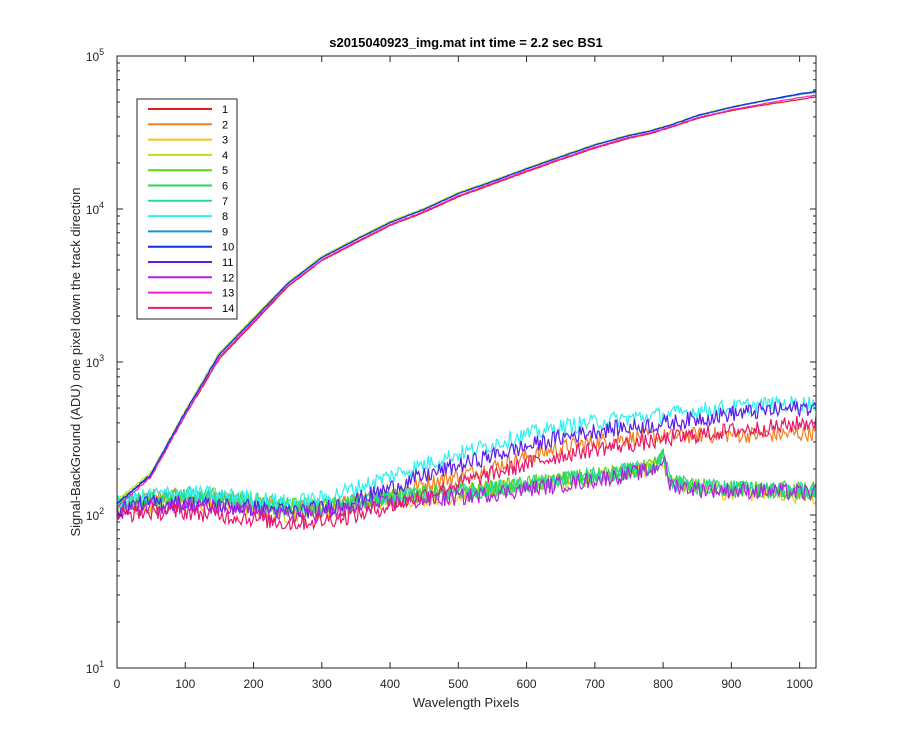 The image size is (900, 750). Describe the element at coordinates (225, 232) in the screenshot. I see `legend-label: 9` at that location.